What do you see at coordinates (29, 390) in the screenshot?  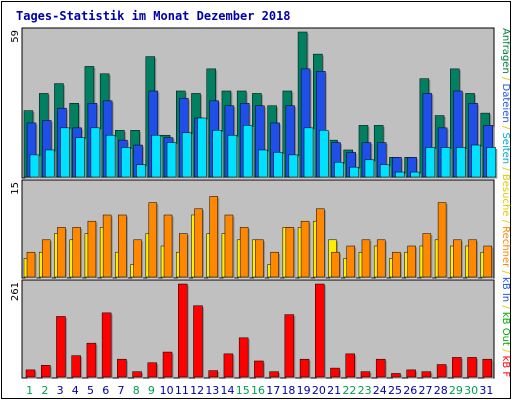 I see `day-label-1: 1` at bounding box center [29, 390].